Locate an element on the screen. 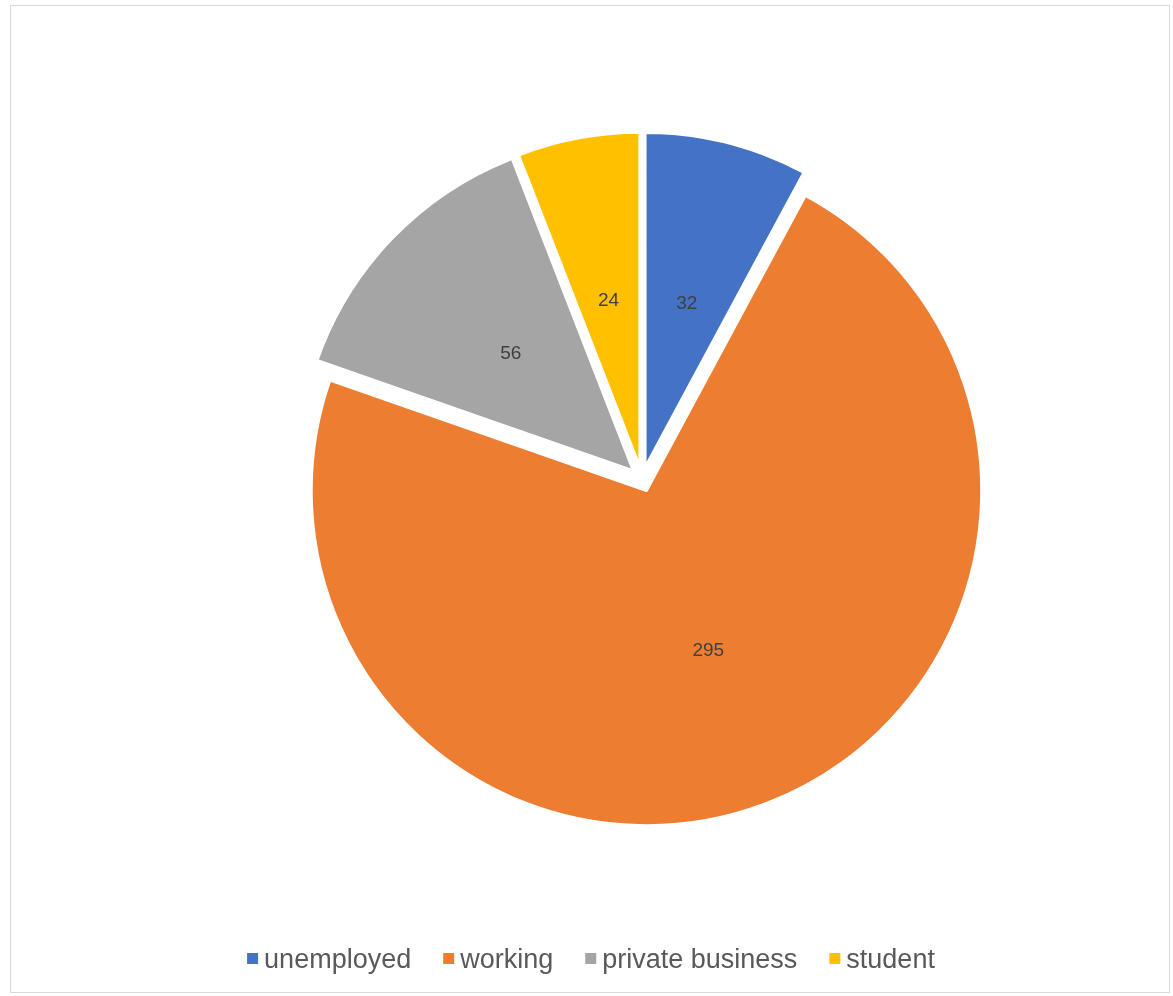  data-label: 56 is located at coordinates (511, 352).